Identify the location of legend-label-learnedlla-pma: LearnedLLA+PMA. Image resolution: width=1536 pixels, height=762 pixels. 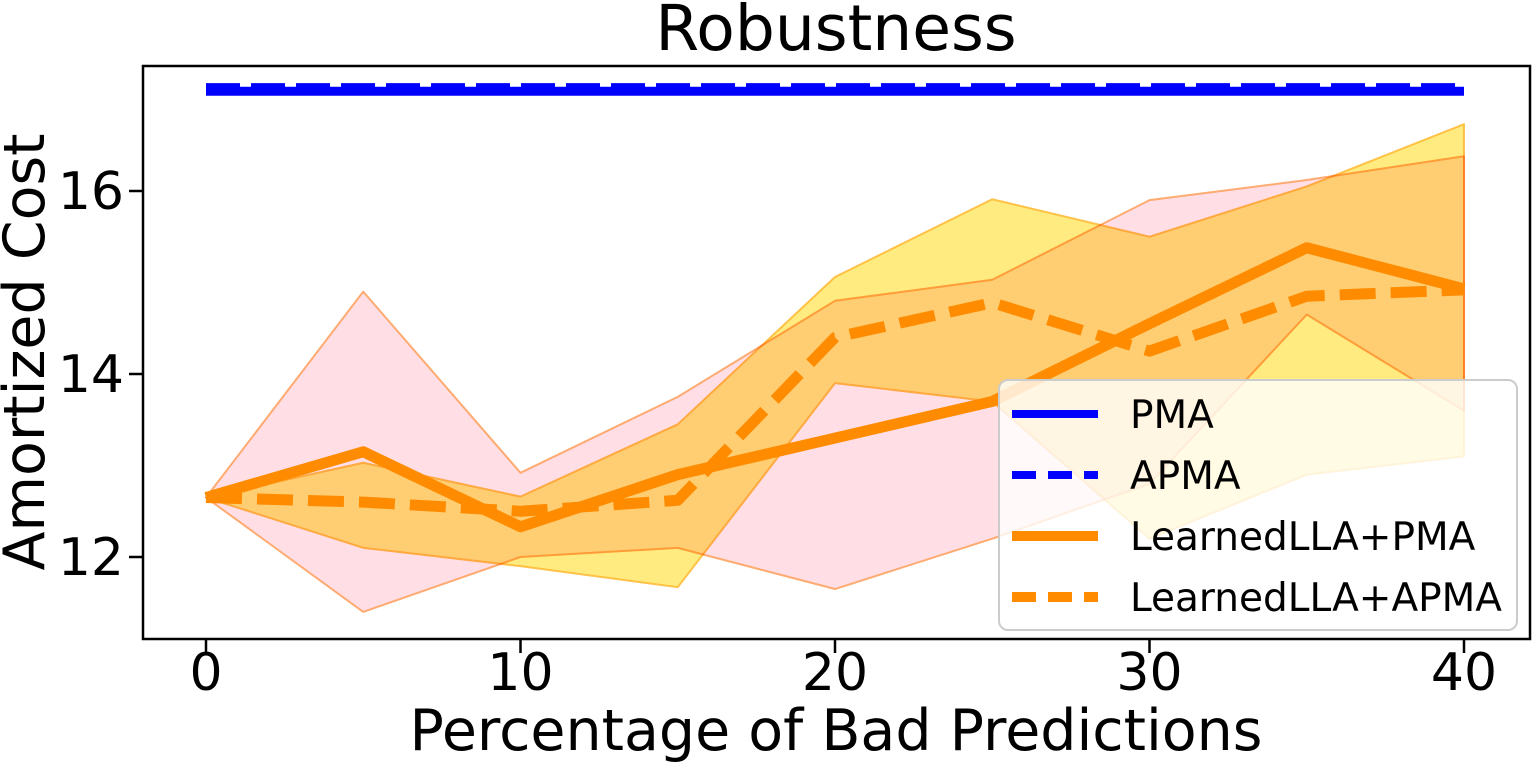
(1303, 537).